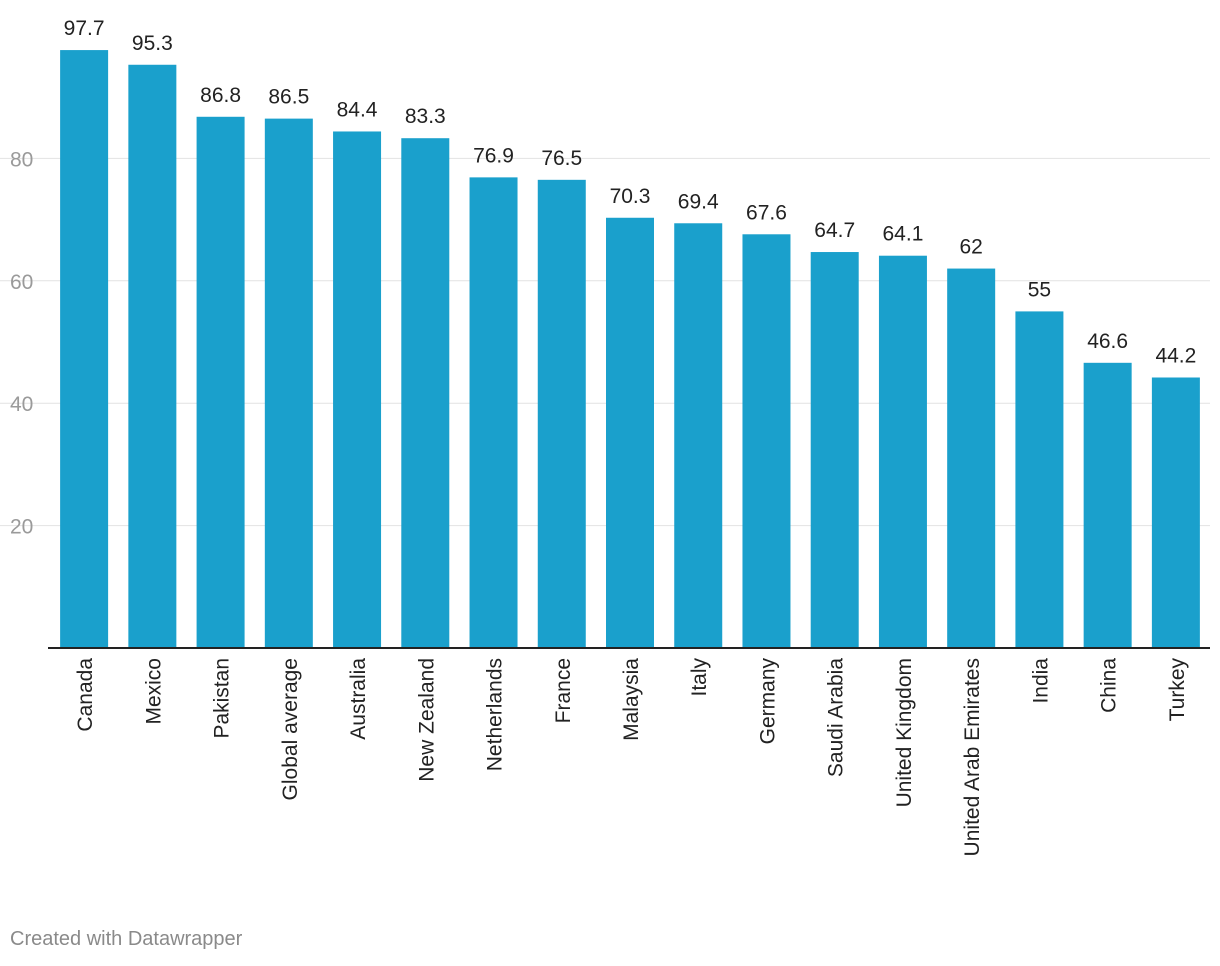 The height and width of the screenshot is (966, 1220). What do you see at coordinates (1039, 289) in the screenshot?
I see `value-label: 55` at bounding box center [1039, 289].